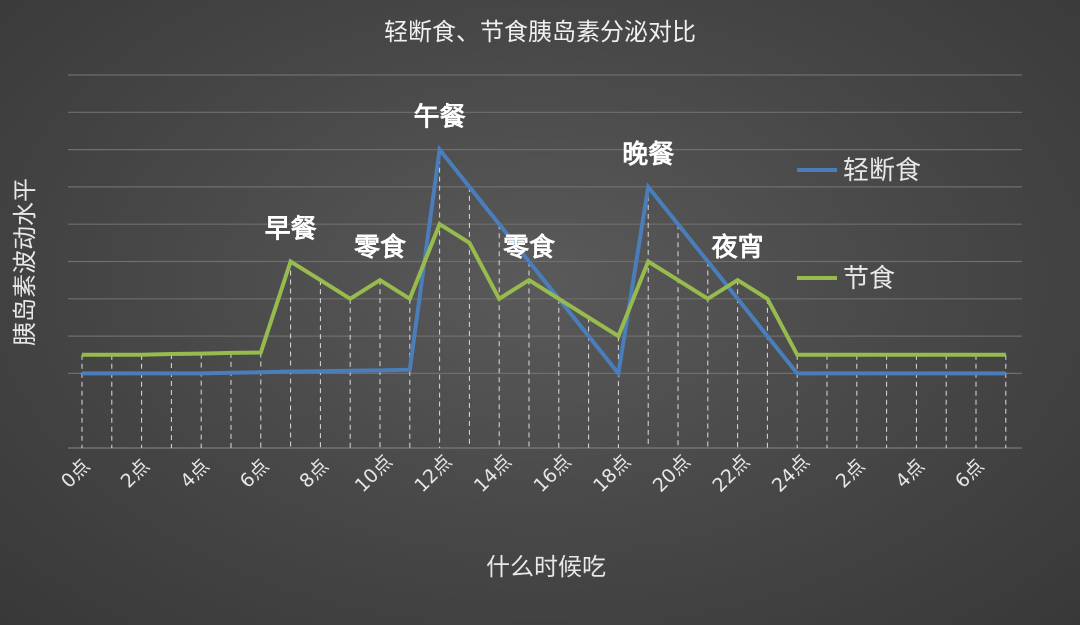 The width and height of the screenshot is (1080, 625). Describe the element at coordinates (882, 171) in the screenshot. I see `legend-label-0: 轻断食` at that location.